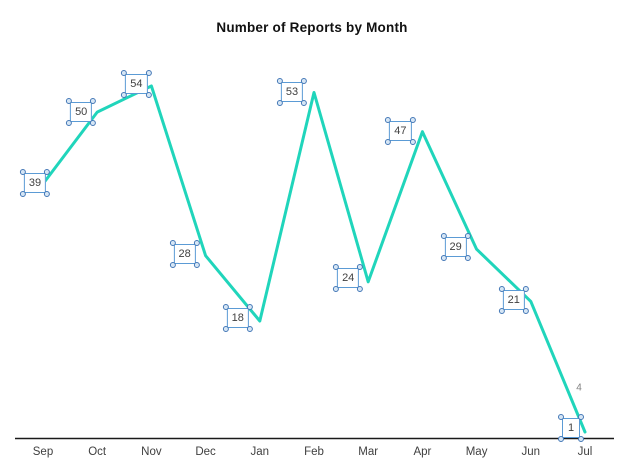 The width and height of the screenshot is (624, 472). What do you see at coordinates (579, 388) in the screenshot?
I see `stray-value-label: 4` at bounding box center [579, 388].